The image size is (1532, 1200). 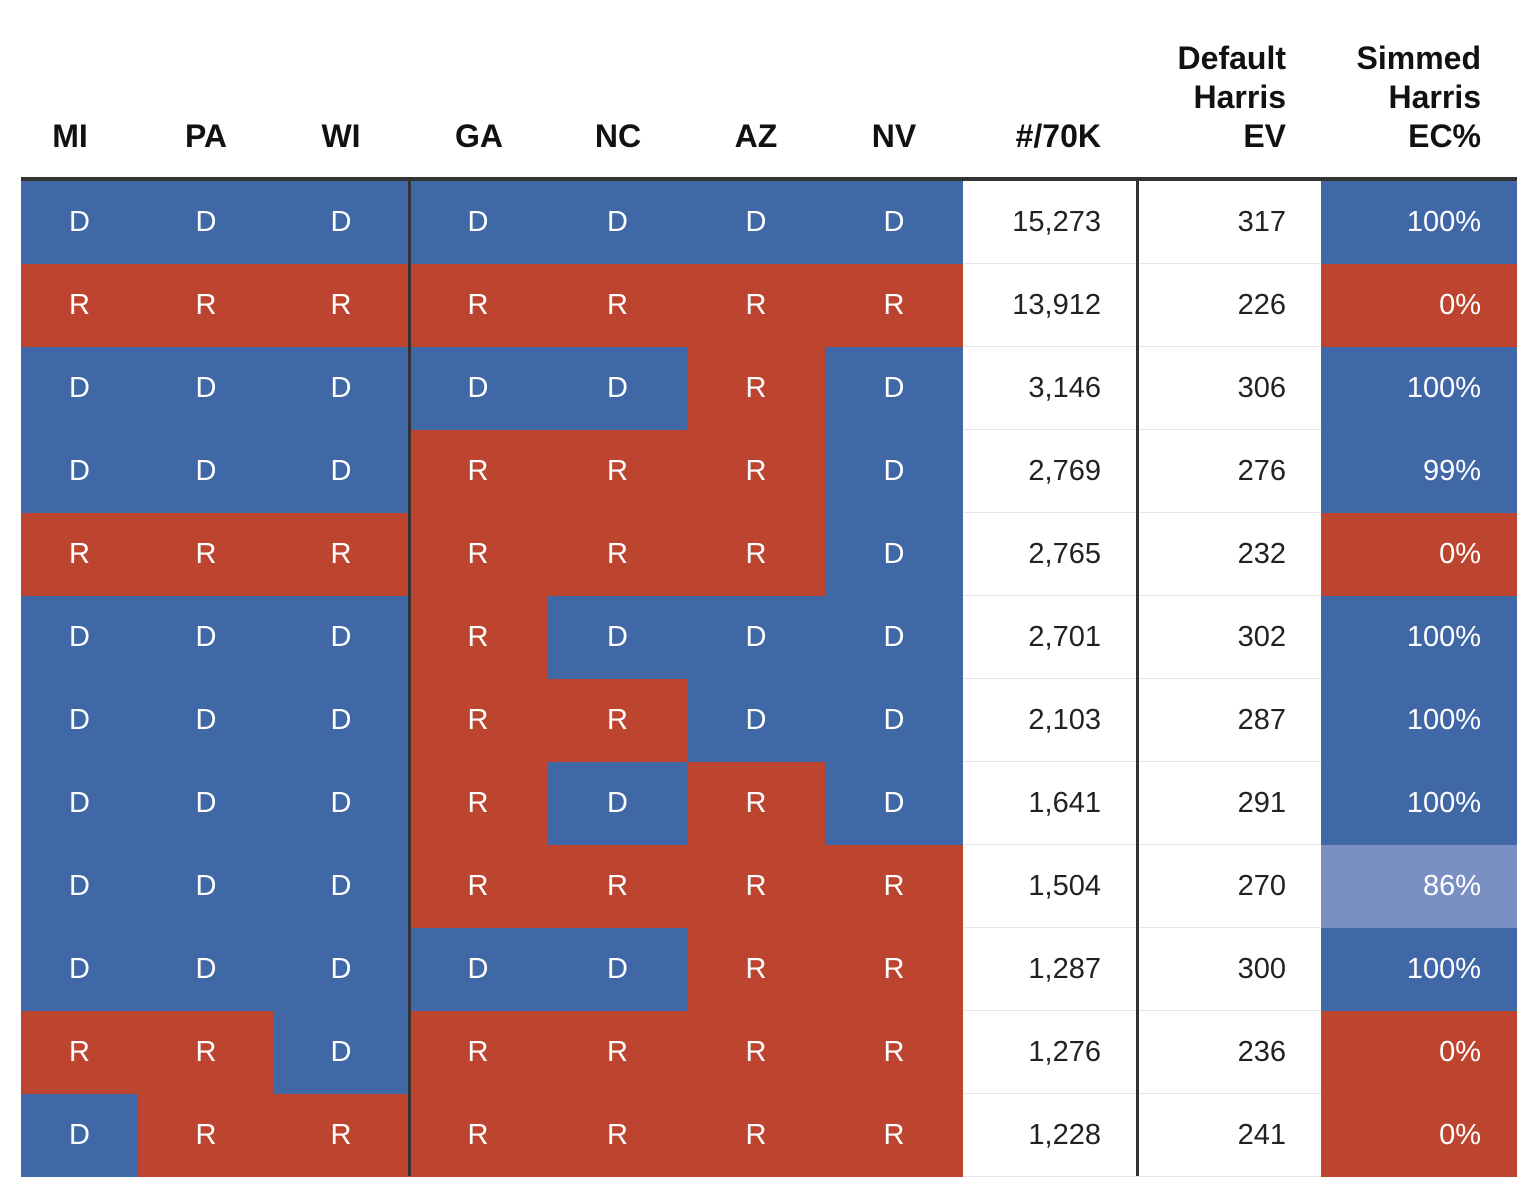 What do you see at coordinates (1032, 388) in the screenshot?
I see `count-cell: 3,146` at bounding box center [1032, 388].